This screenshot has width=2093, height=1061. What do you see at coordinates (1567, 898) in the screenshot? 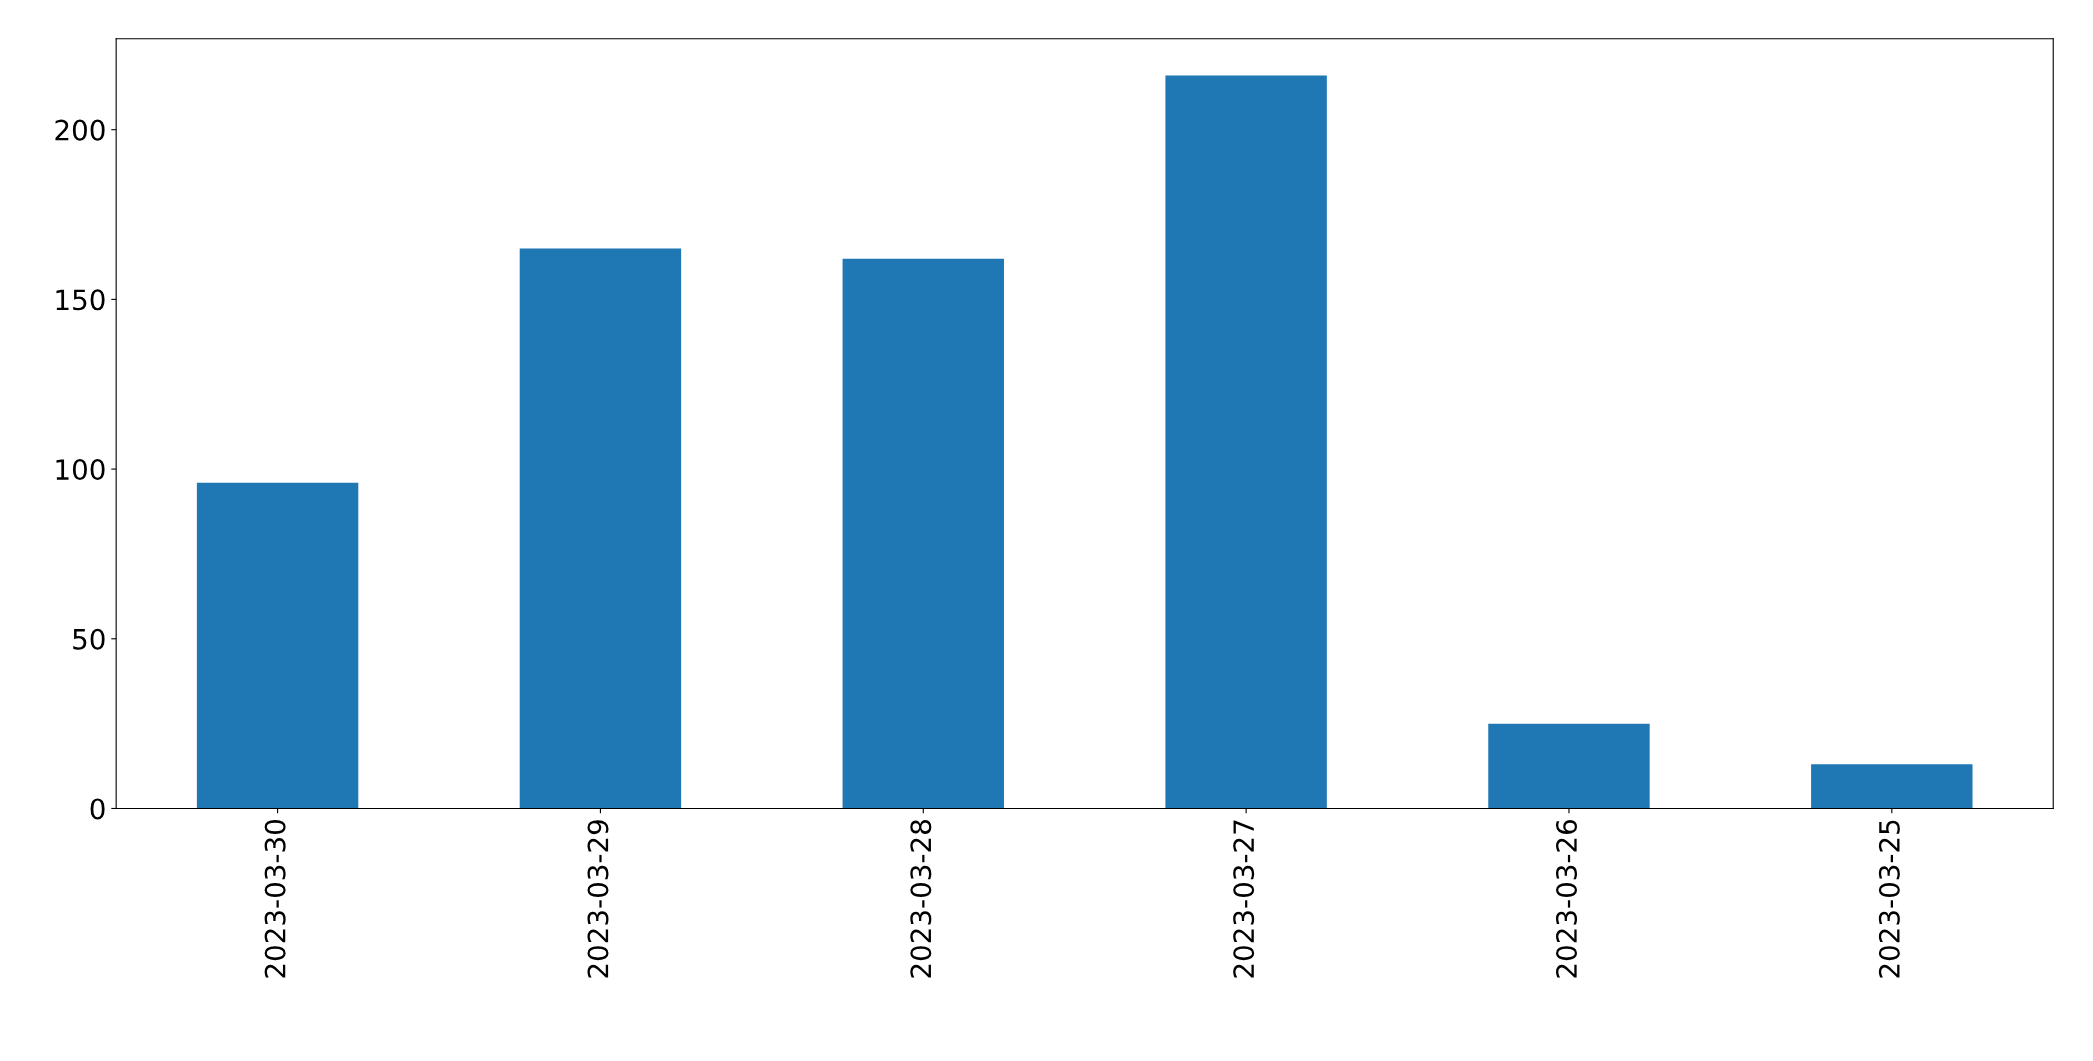
I see `x-tick-label: 2023-03-26` at bounding box center [1567, 898].